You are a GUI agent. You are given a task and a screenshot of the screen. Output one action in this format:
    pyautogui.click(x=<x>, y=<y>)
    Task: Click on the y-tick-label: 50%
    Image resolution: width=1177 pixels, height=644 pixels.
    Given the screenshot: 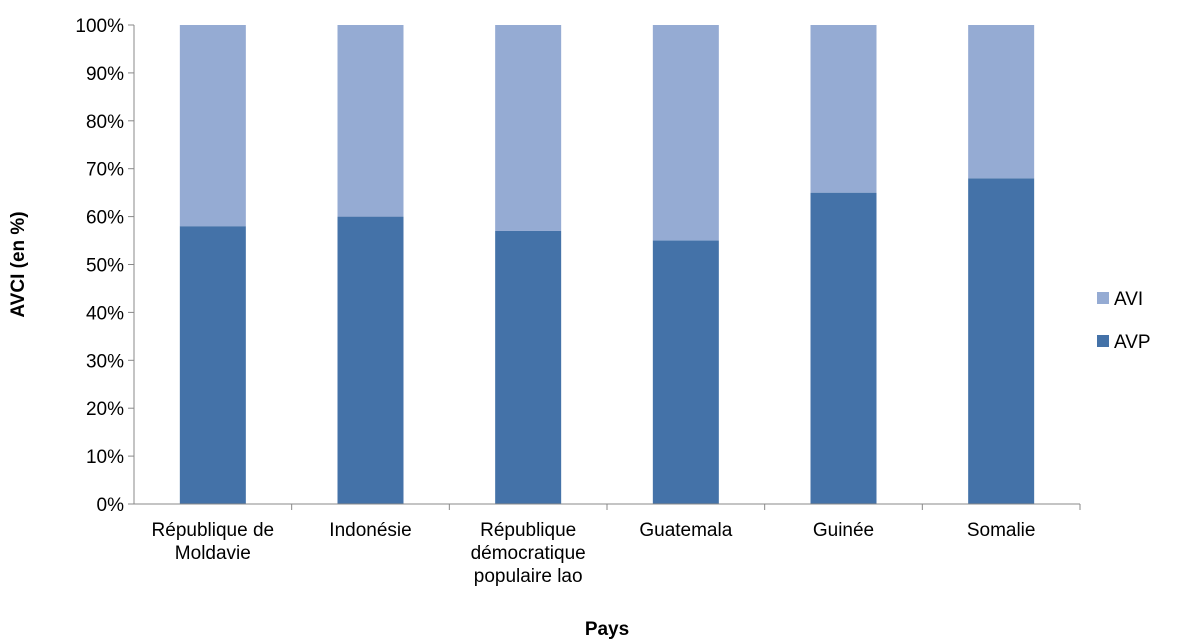 What is the action you would take?
    pyautogui.click(x=105, y=266)
    